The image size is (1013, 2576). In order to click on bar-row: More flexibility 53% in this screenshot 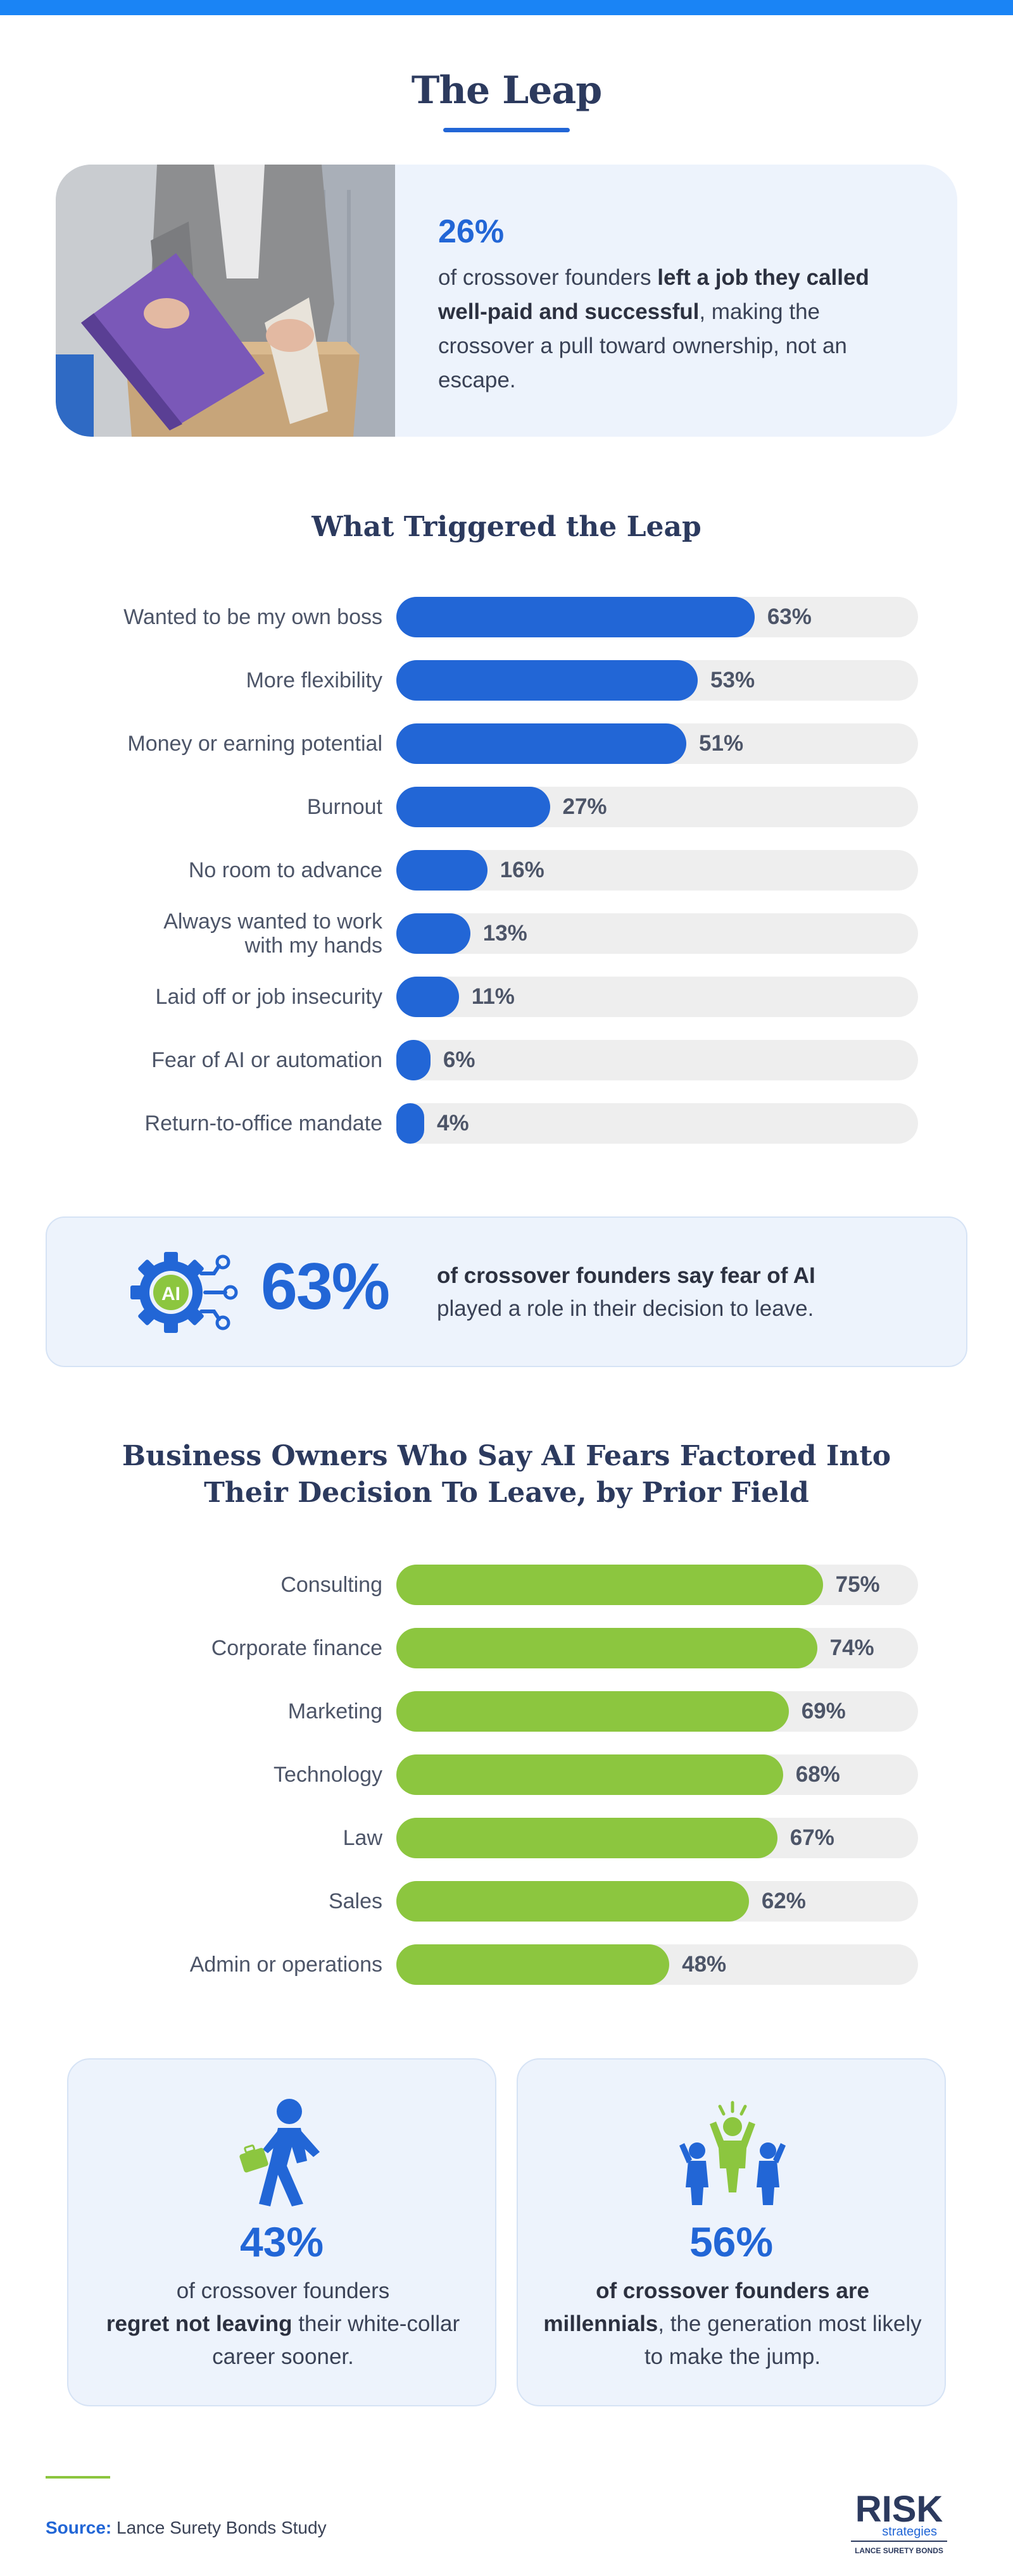, I will do `click(507, 681)`.